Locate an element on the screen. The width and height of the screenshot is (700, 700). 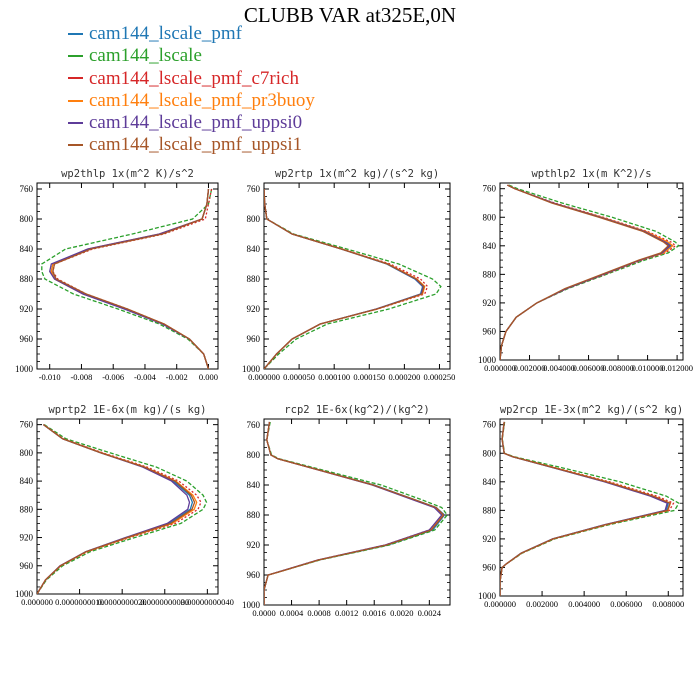
legend-label: cam144_lscale_pmf is located at coordinates (166, 33).